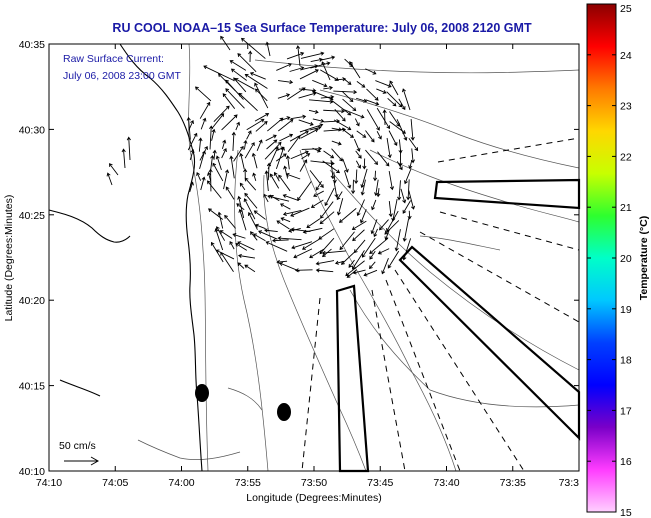  What do you see at coordinates (569, 483) in the screenshot?
I see `x-tick-label: 73:3` at bounding box center [569, 483].